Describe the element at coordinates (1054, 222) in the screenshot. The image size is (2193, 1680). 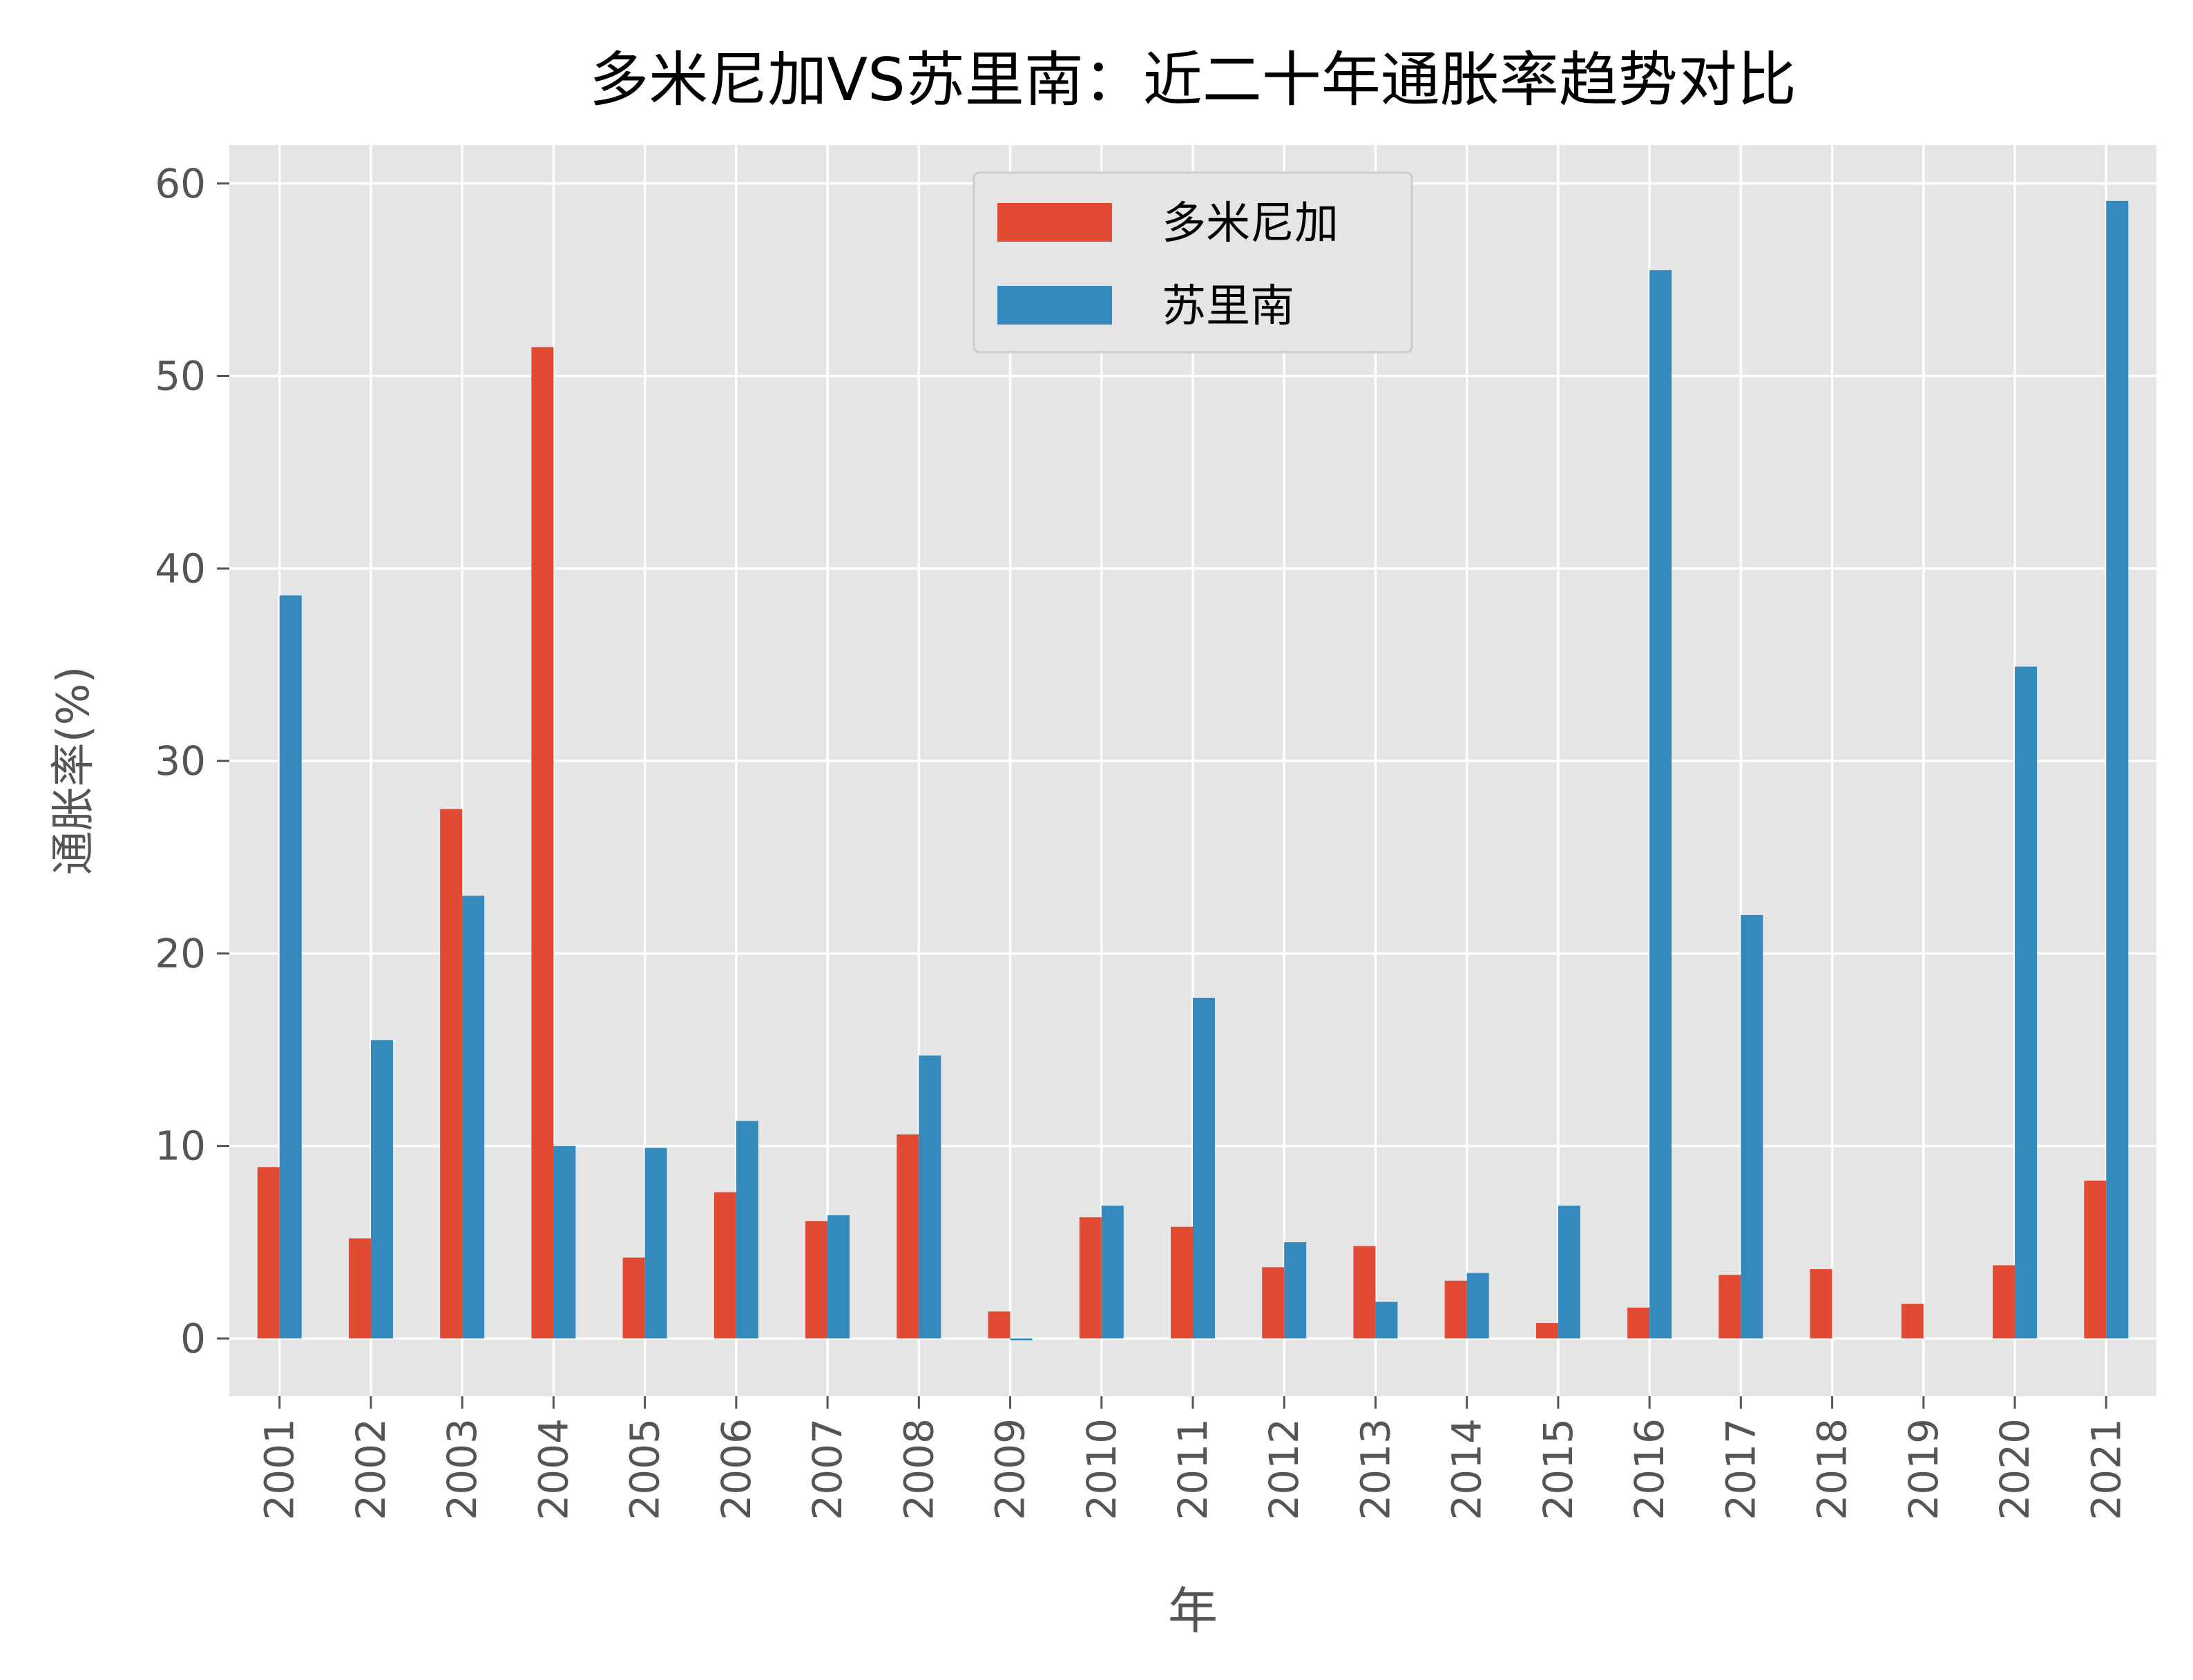
I see `legend-swatch-dominica` at that location.